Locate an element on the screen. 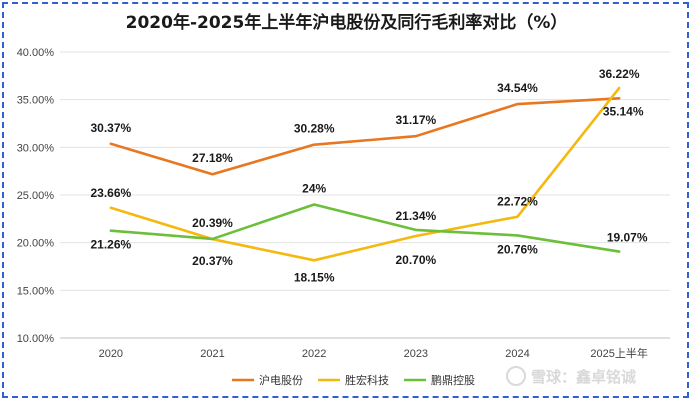  chart-title: 2020年-2025年上半年沪电股份及同行毛利率对比（%） is located at coordinates (346, 23).